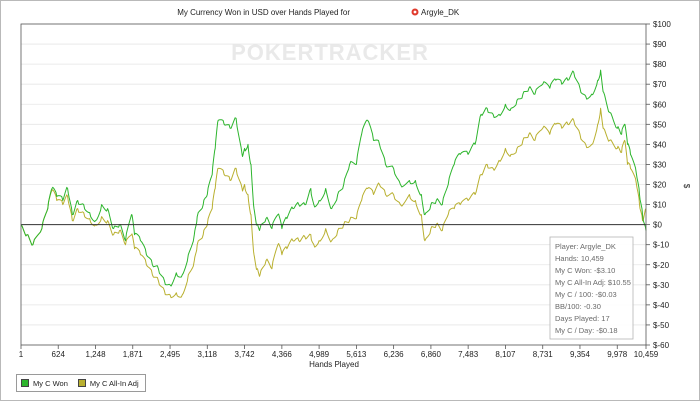 The image size is (700, 401). Describe the element at coordinates (50, 383) in the screenshot. I see `legend-label-won: My C Won` at that location.